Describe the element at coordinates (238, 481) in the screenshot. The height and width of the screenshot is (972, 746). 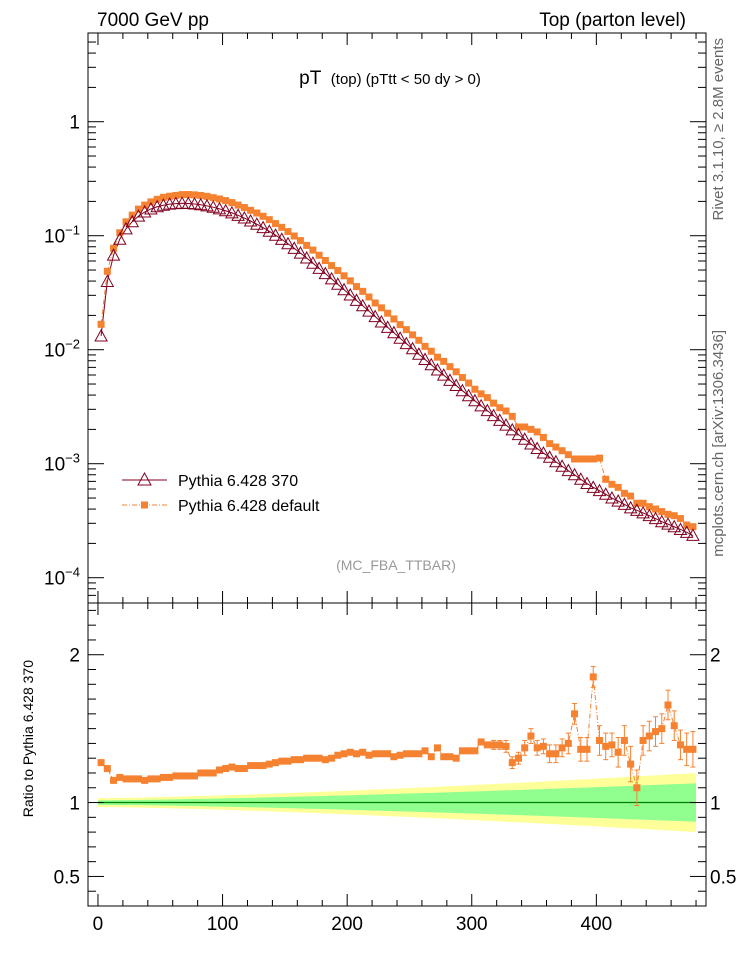
I see `legend-label-370: Pythia 6.428 370` at that location.